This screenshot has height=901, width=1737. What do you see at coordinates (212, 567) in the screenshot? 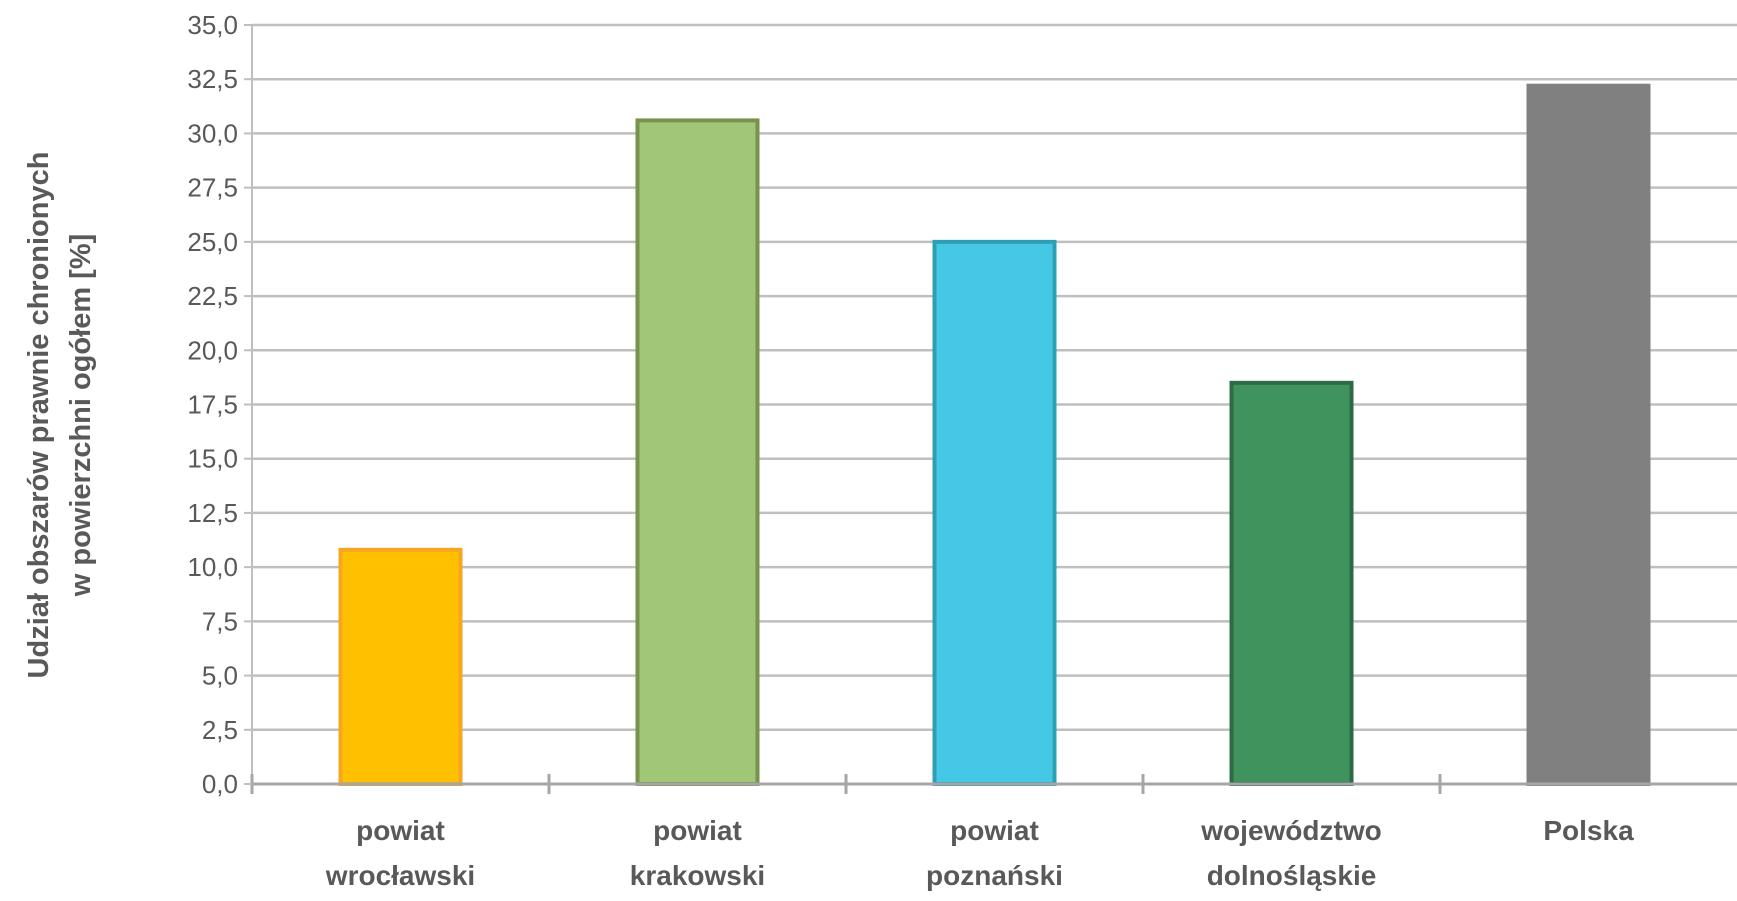
I see `y-tick-label: 10,0` at bounding box center [212, 567].